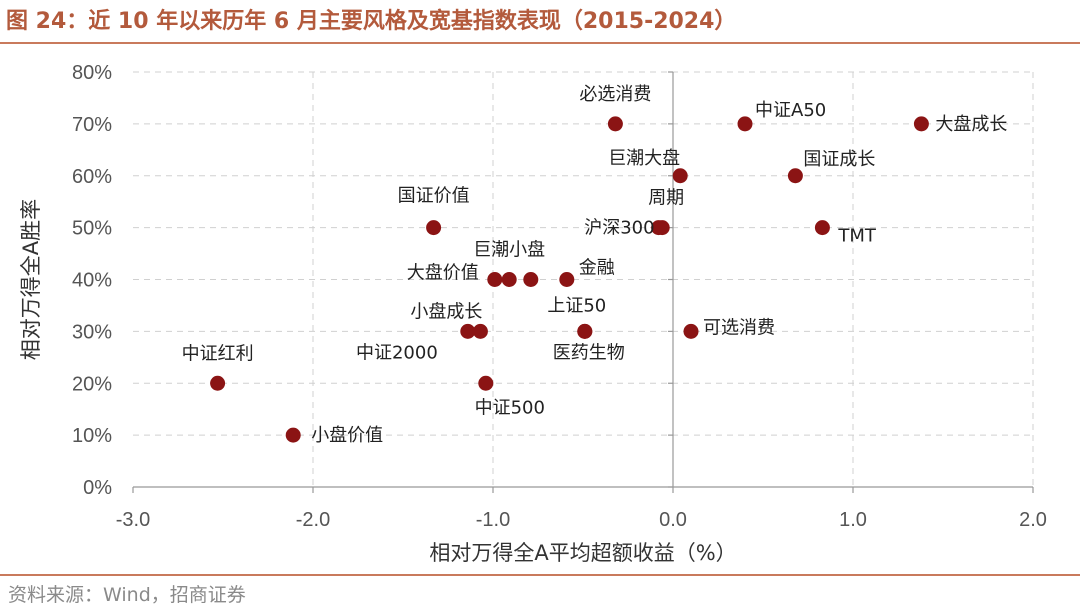 This screenshot has height=610, width=1080. What do you see at coordinates (857, 236) in the screenshot?
I see `point-label: TMT` at bounding box center [857, 236].